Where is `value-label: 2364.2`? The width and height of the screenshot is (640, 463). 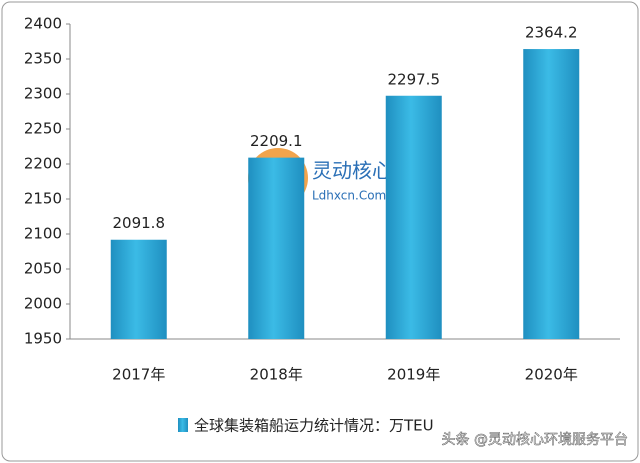
value-label: 2364.2 is located at coordinates (551, 33).